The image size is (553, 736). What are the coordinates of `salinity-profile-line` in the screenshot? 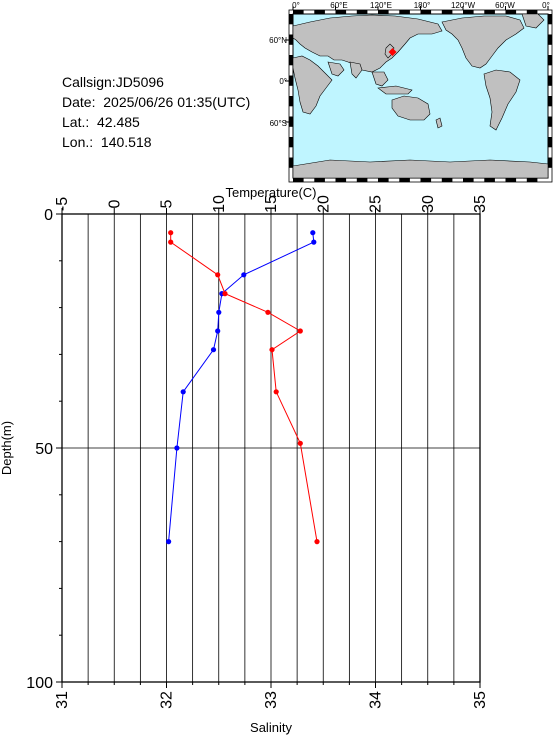 It's located at (244, 387).